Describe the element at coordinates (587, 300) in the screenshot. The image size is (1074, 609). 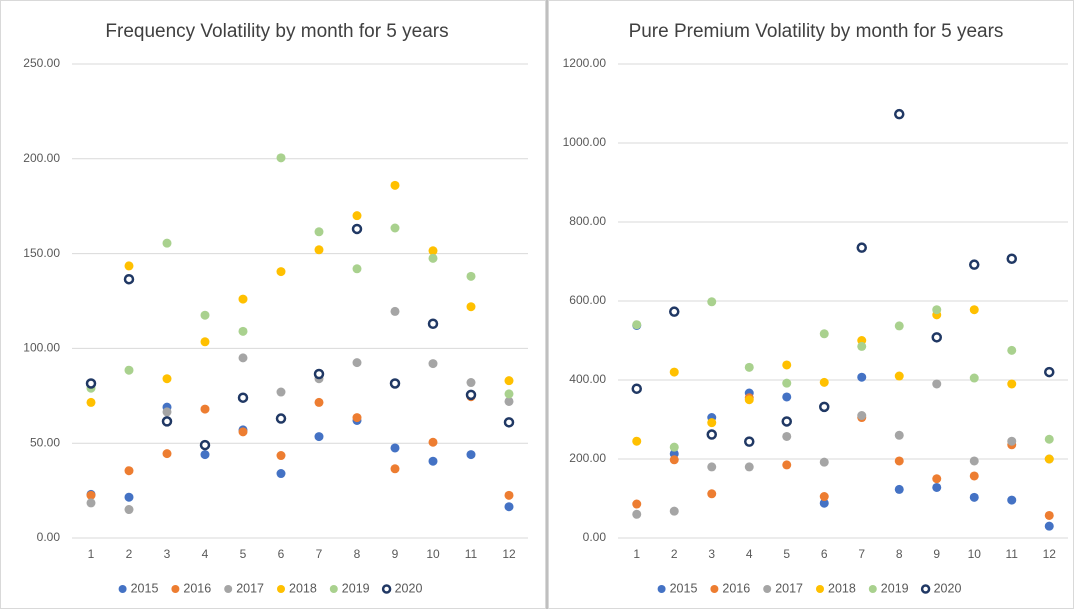
I see `y-tick-label: 600.00` at that location.